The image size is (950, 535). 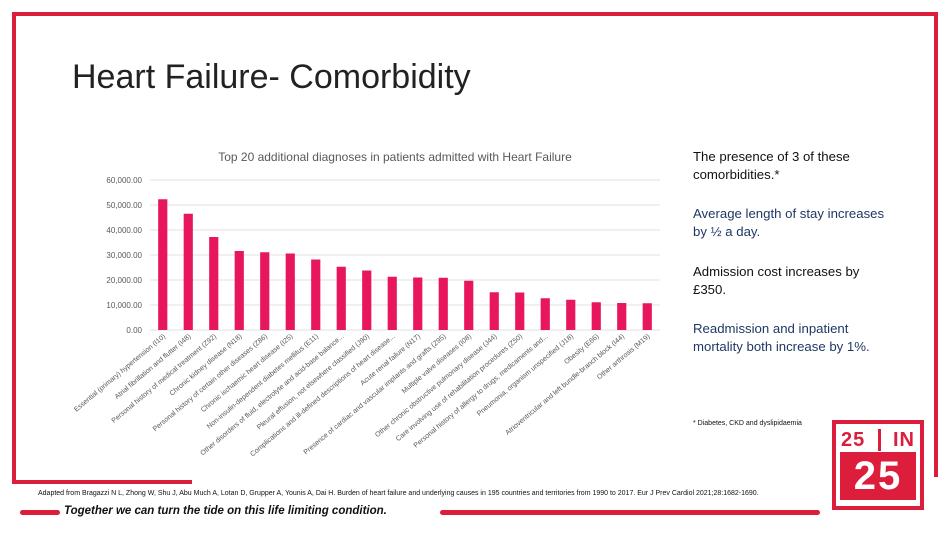 I want to click on logo-top-left-text: 25, so click(x=853, y=439).